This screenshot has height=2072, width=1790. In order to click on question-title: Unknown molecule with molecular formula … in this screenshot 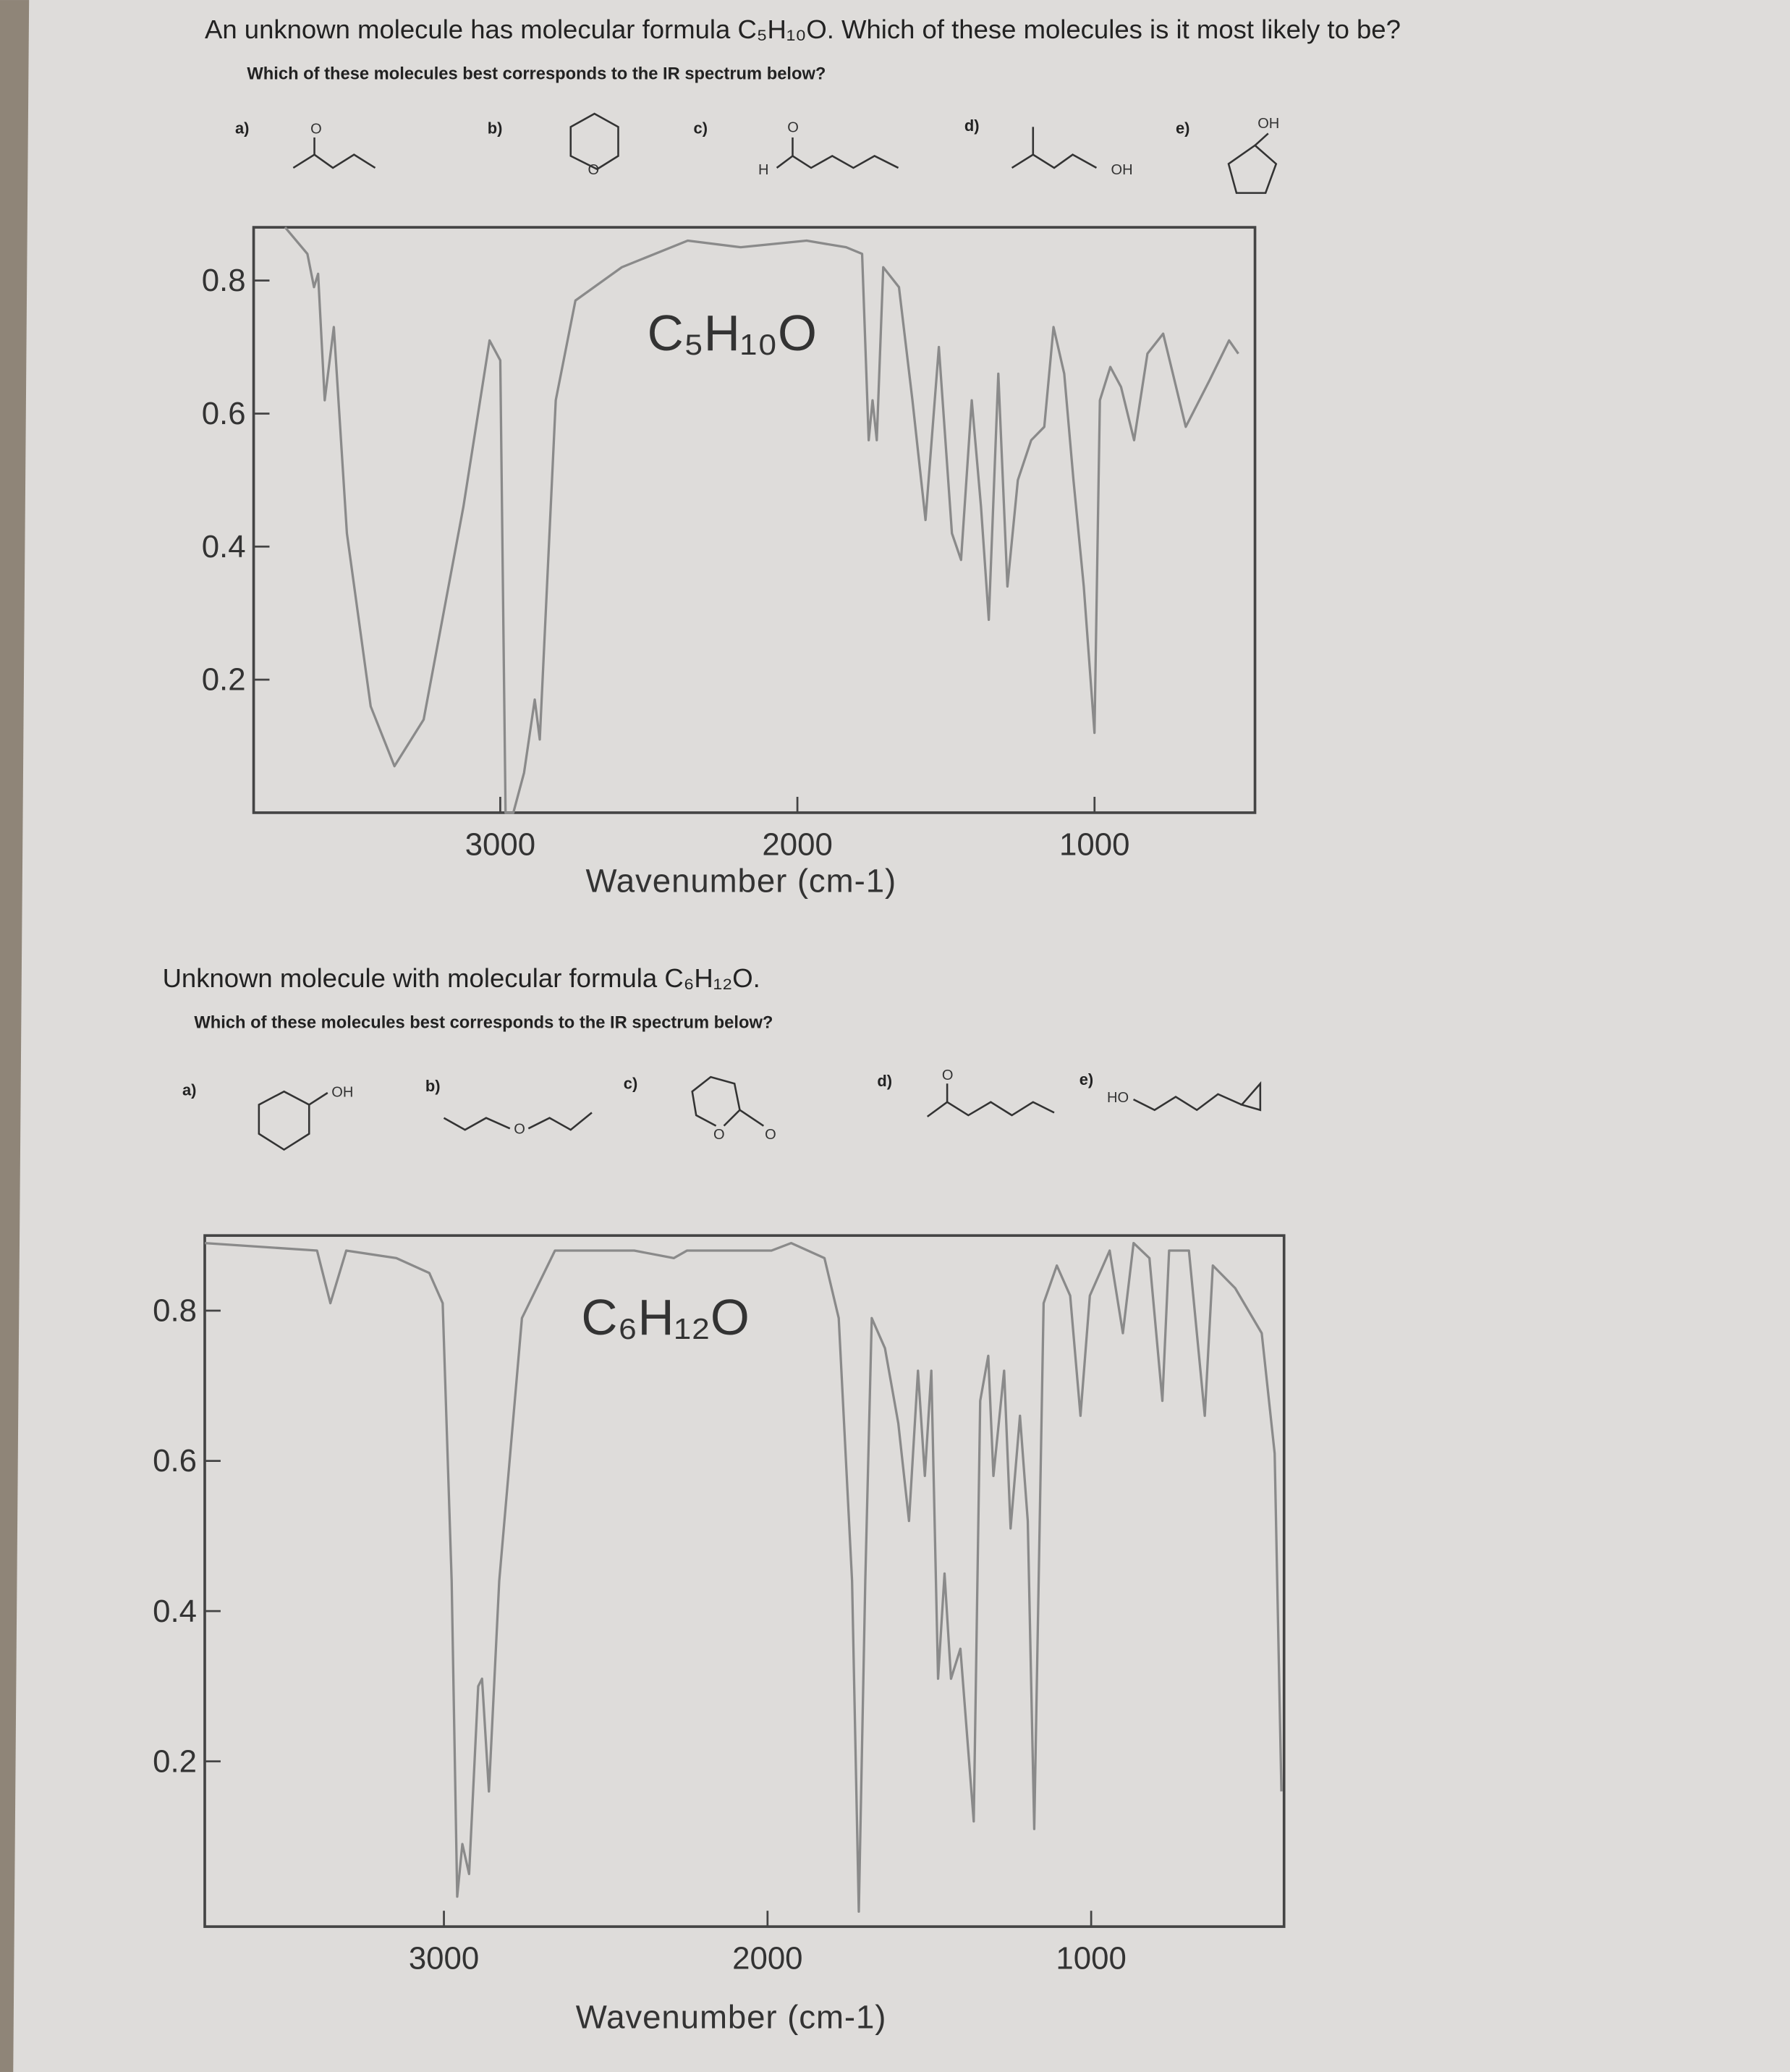, I will do `click(461, 978)`.